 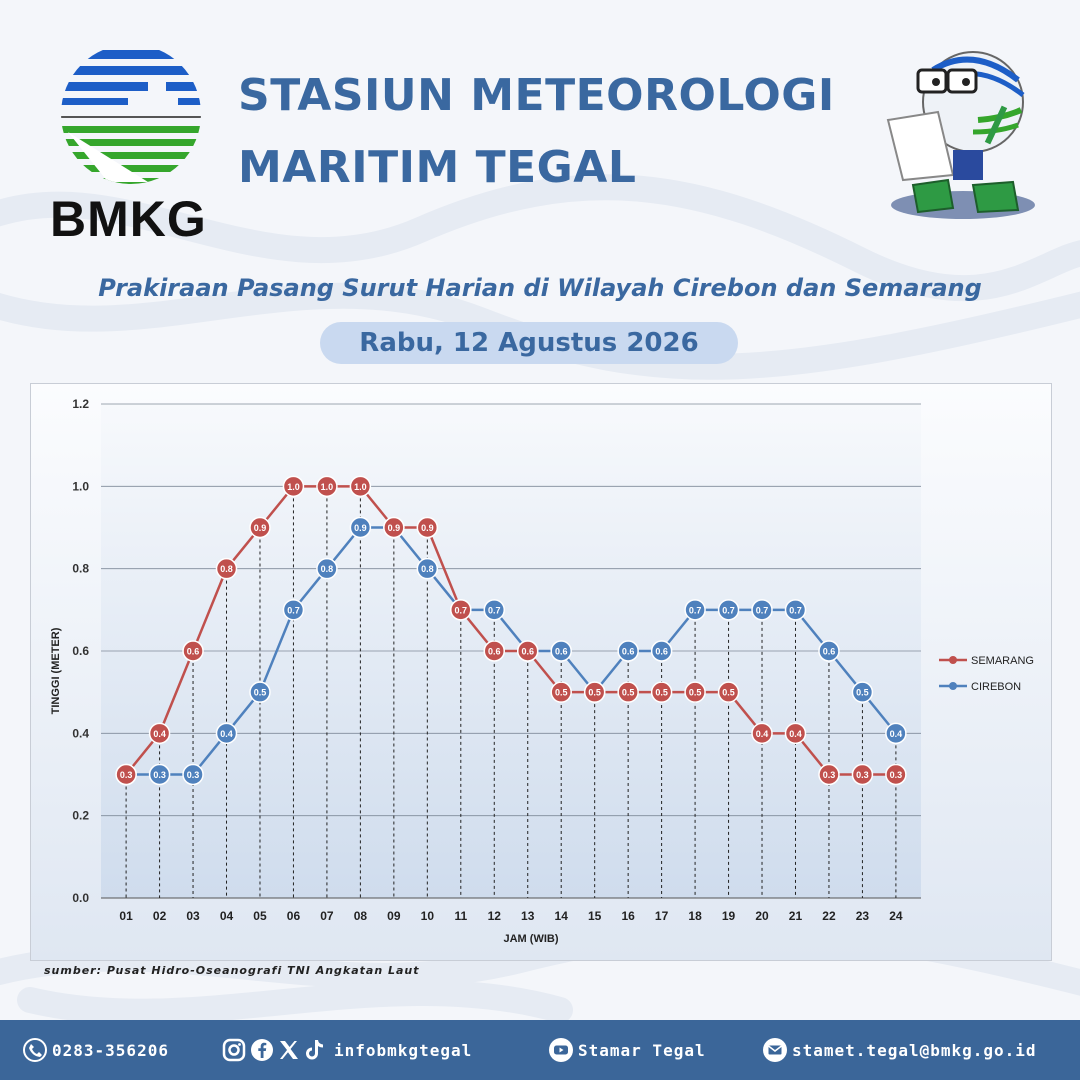 I want to click on title-line-1: STASIUN METEOROLOGI, so click(x=536, y=95).